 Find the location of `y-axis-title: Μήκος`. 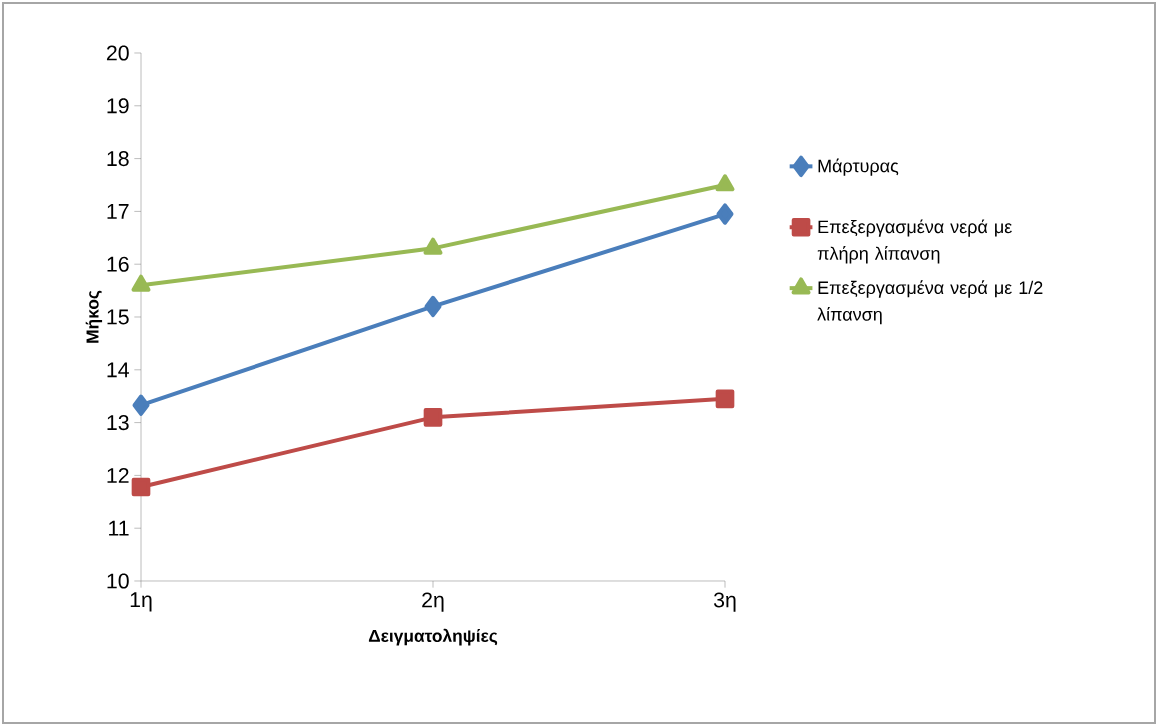

y-axis-title: Μήκος is located at coordinates (94, 316).